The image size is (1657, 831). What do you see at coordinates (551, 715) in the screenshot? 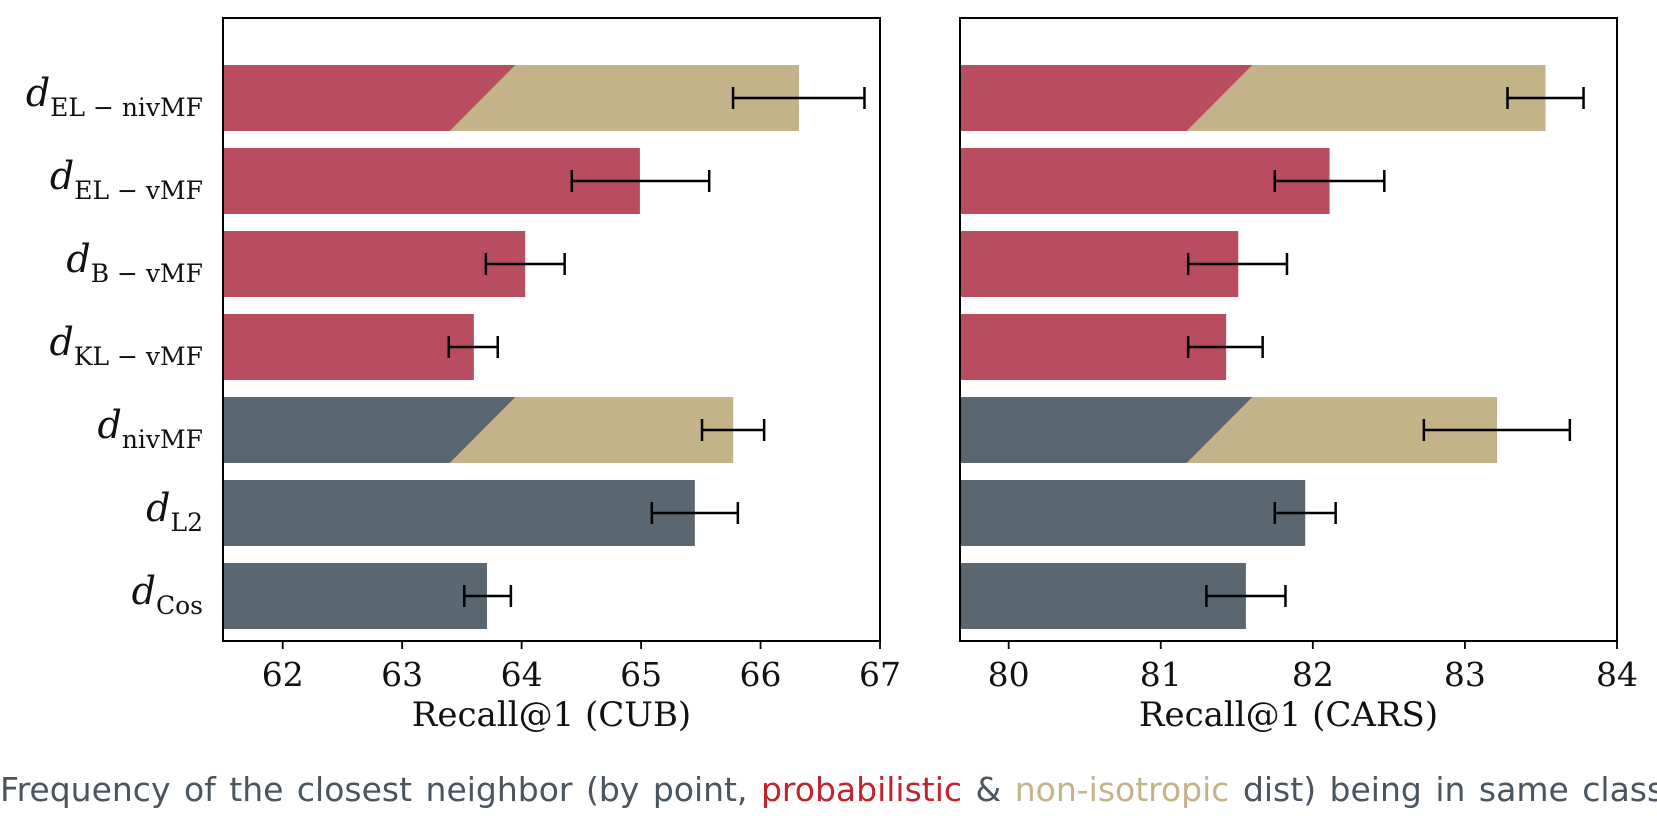
I see `cub-xaxis-label: Recall@1 (CUB)` at bounding box center [551, 715].